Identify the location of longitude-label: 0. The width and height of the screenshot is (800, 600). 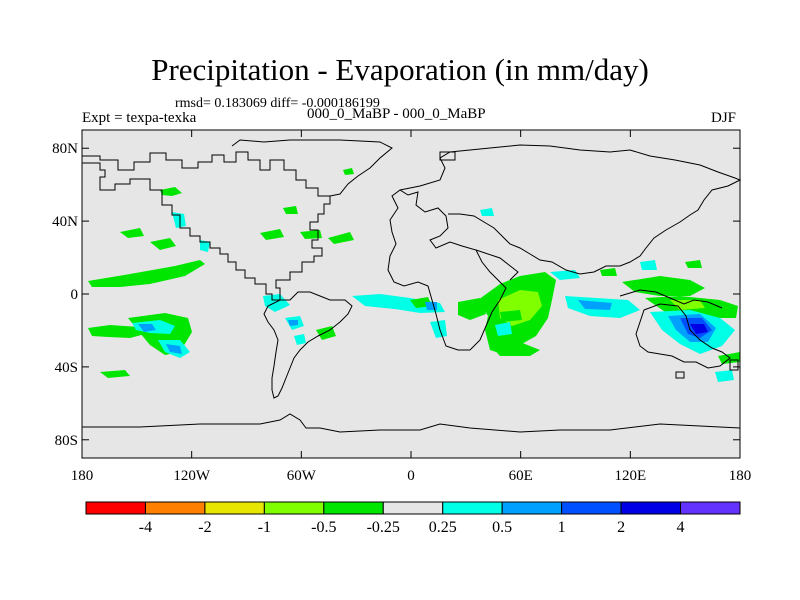
(411, 476).